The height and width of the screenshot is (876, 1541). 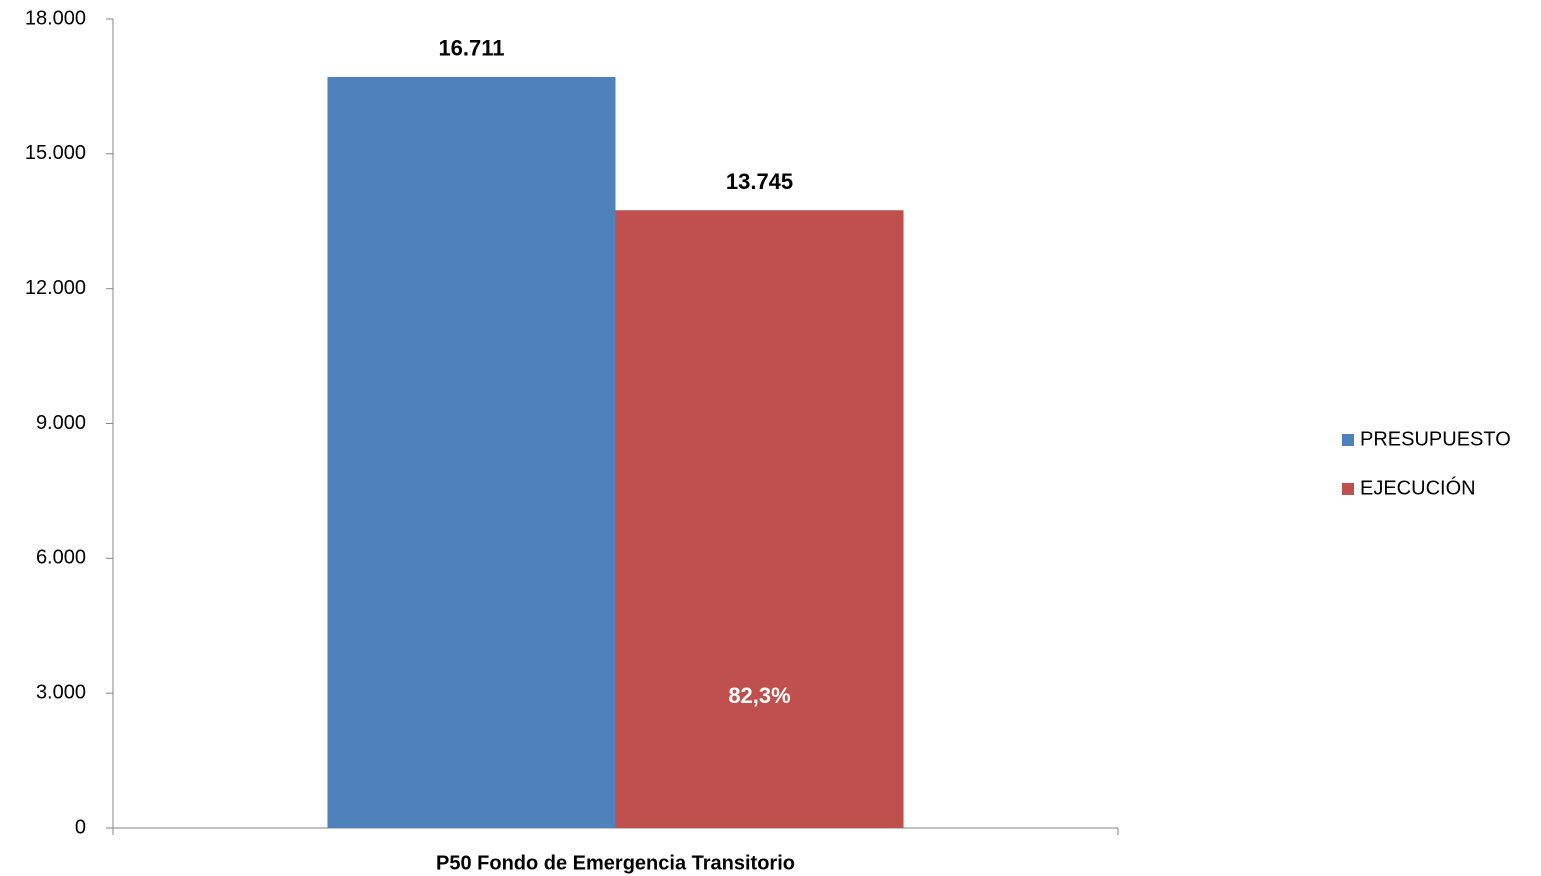 What do you see at coordinates (759, 181) in the screenshot?
I see `value-label: 13.745` at bounding box center [759, 181].